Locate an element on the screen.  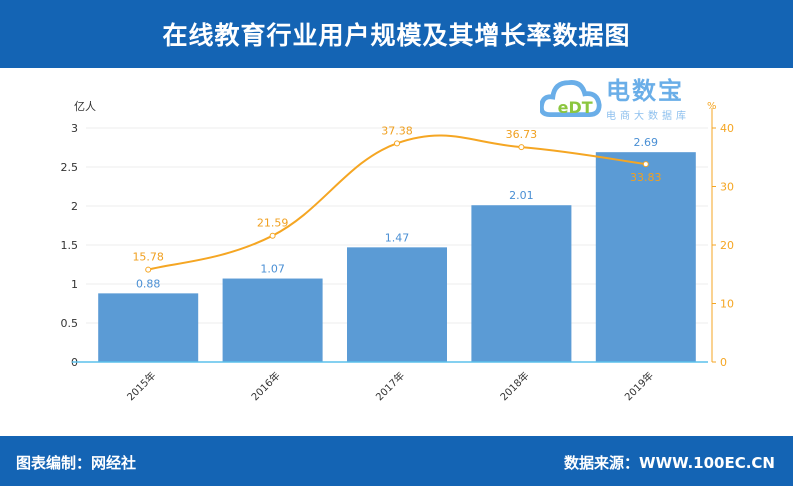
right-tick-label: 20 is located at coordinates (727, 245).